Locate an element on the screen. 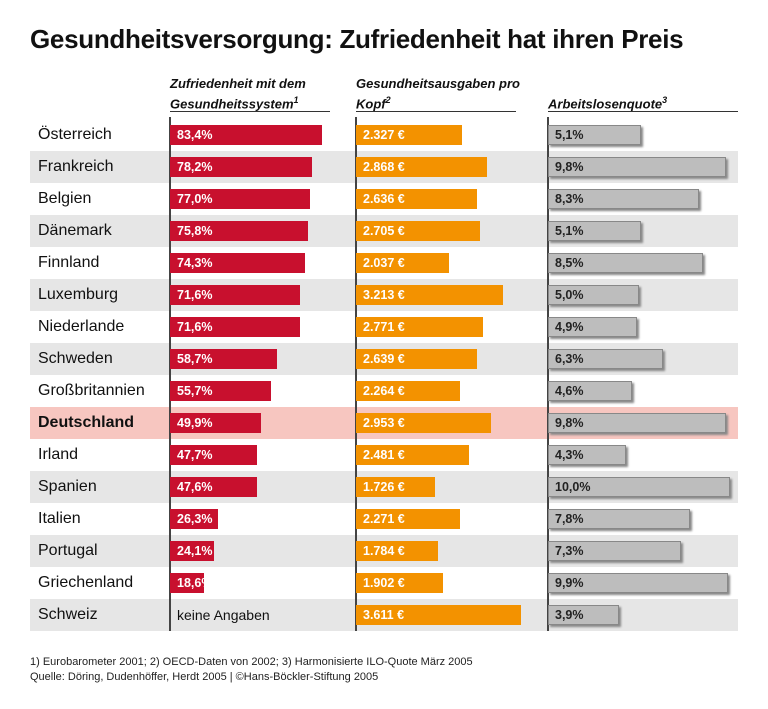 This screenshot has width=768, height=709. category-label: Luxemburg is located at coordinates (78, 294).